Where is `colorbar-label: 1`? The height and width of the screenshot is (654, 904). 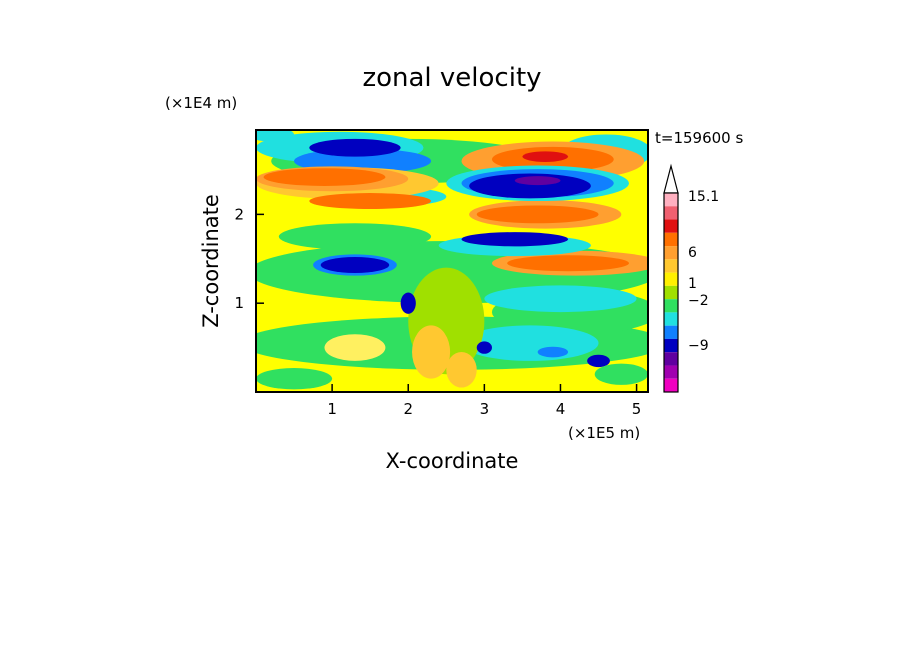
colorbar-label: 1 is located at coordinates (692, 284).